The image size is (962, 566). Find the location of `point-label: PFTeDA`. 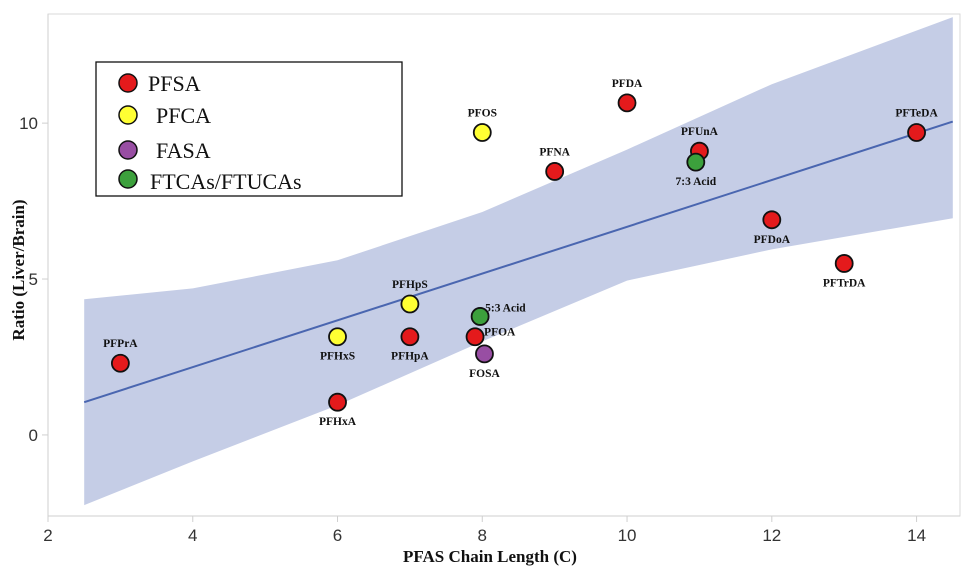

point-label: PFTeDA is located at coordinates (916, 113).